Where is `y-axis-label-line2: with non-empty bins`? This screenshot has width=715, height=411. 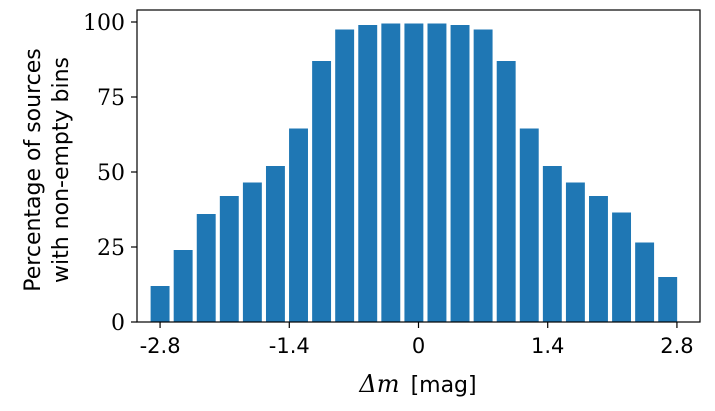 y-axis-label-line2: with non-empty bins is located at coordinates (61, 170).